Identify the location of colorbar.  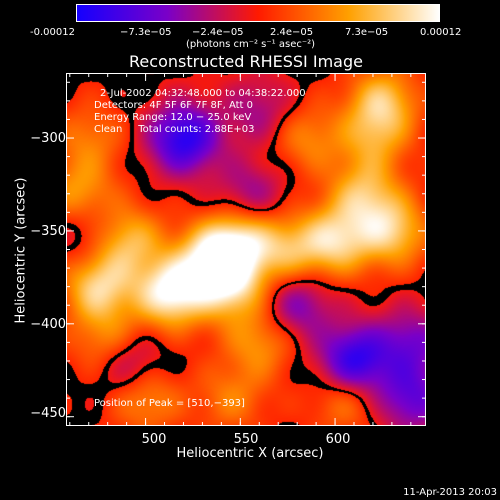
(258, 13).